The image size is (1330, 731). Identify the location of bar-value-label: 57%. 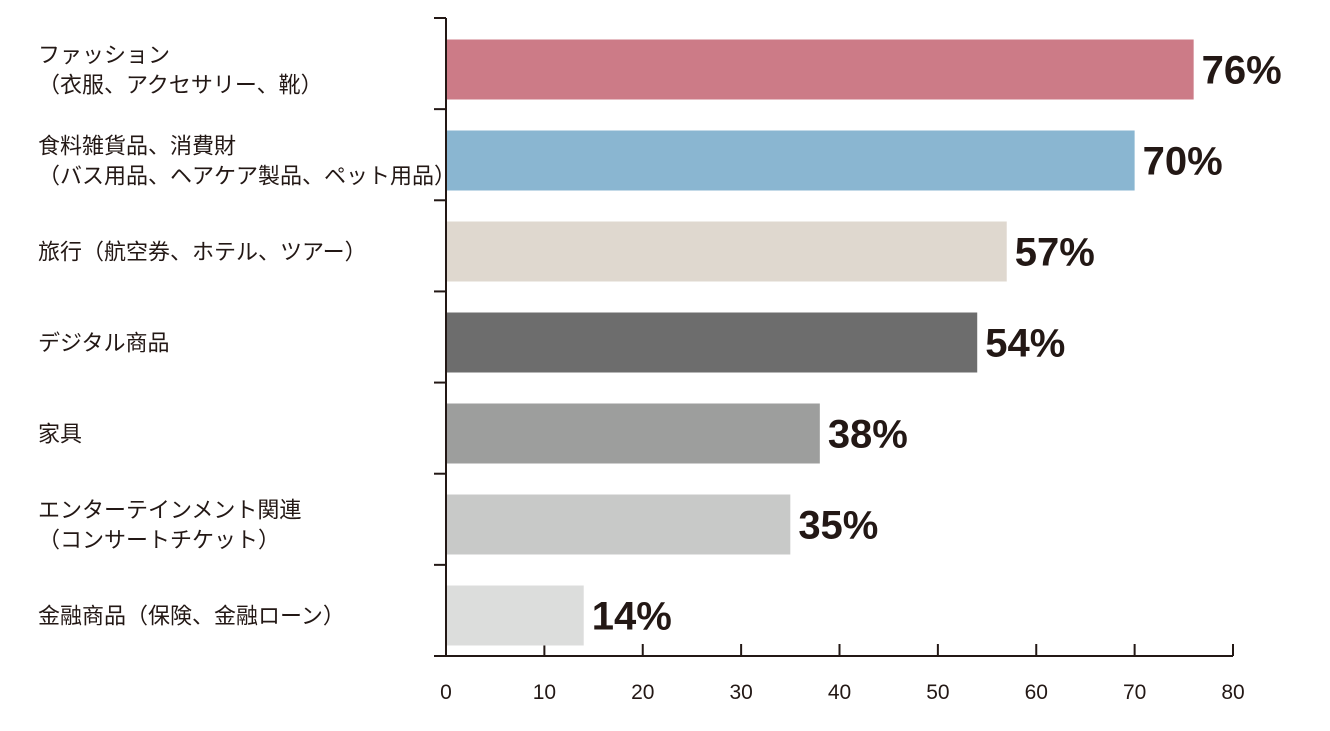
(1055, 253).